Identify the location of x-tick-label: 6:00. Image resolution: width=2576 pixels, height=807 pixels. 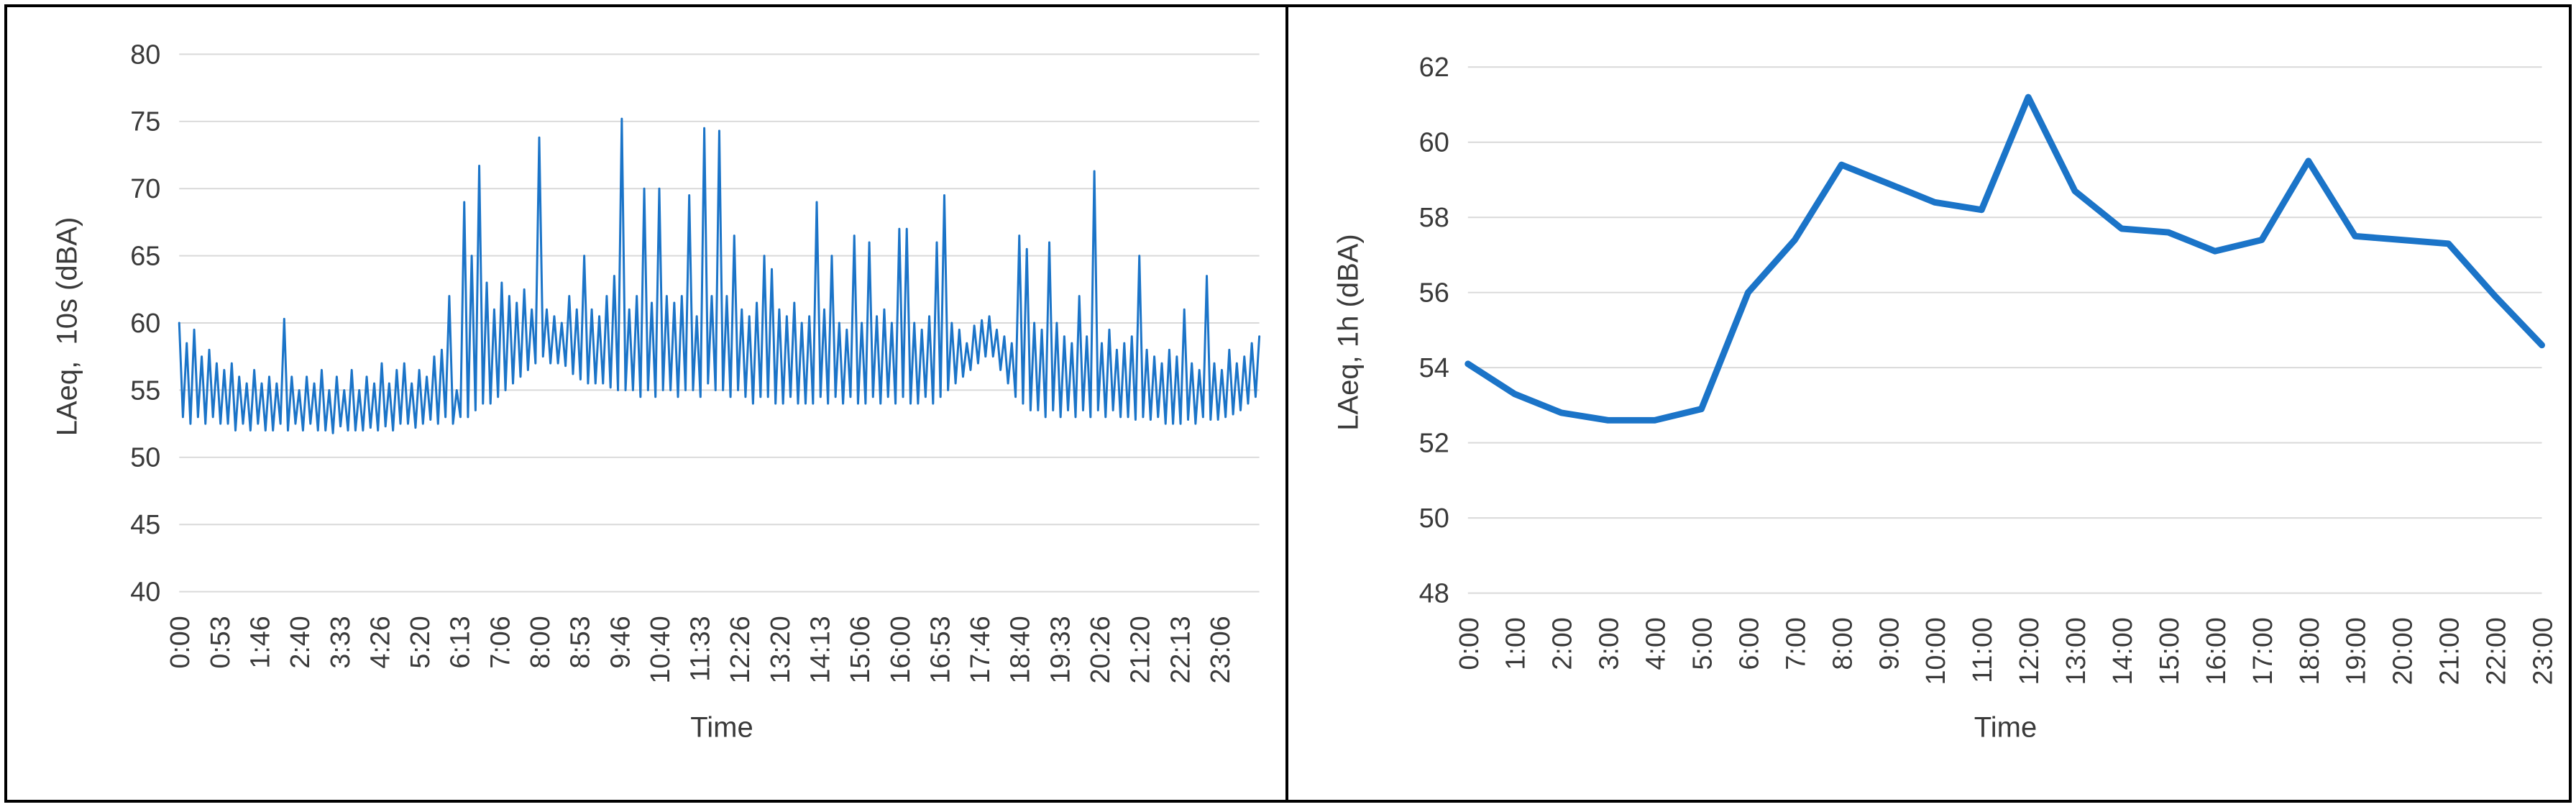
(1749, 643).